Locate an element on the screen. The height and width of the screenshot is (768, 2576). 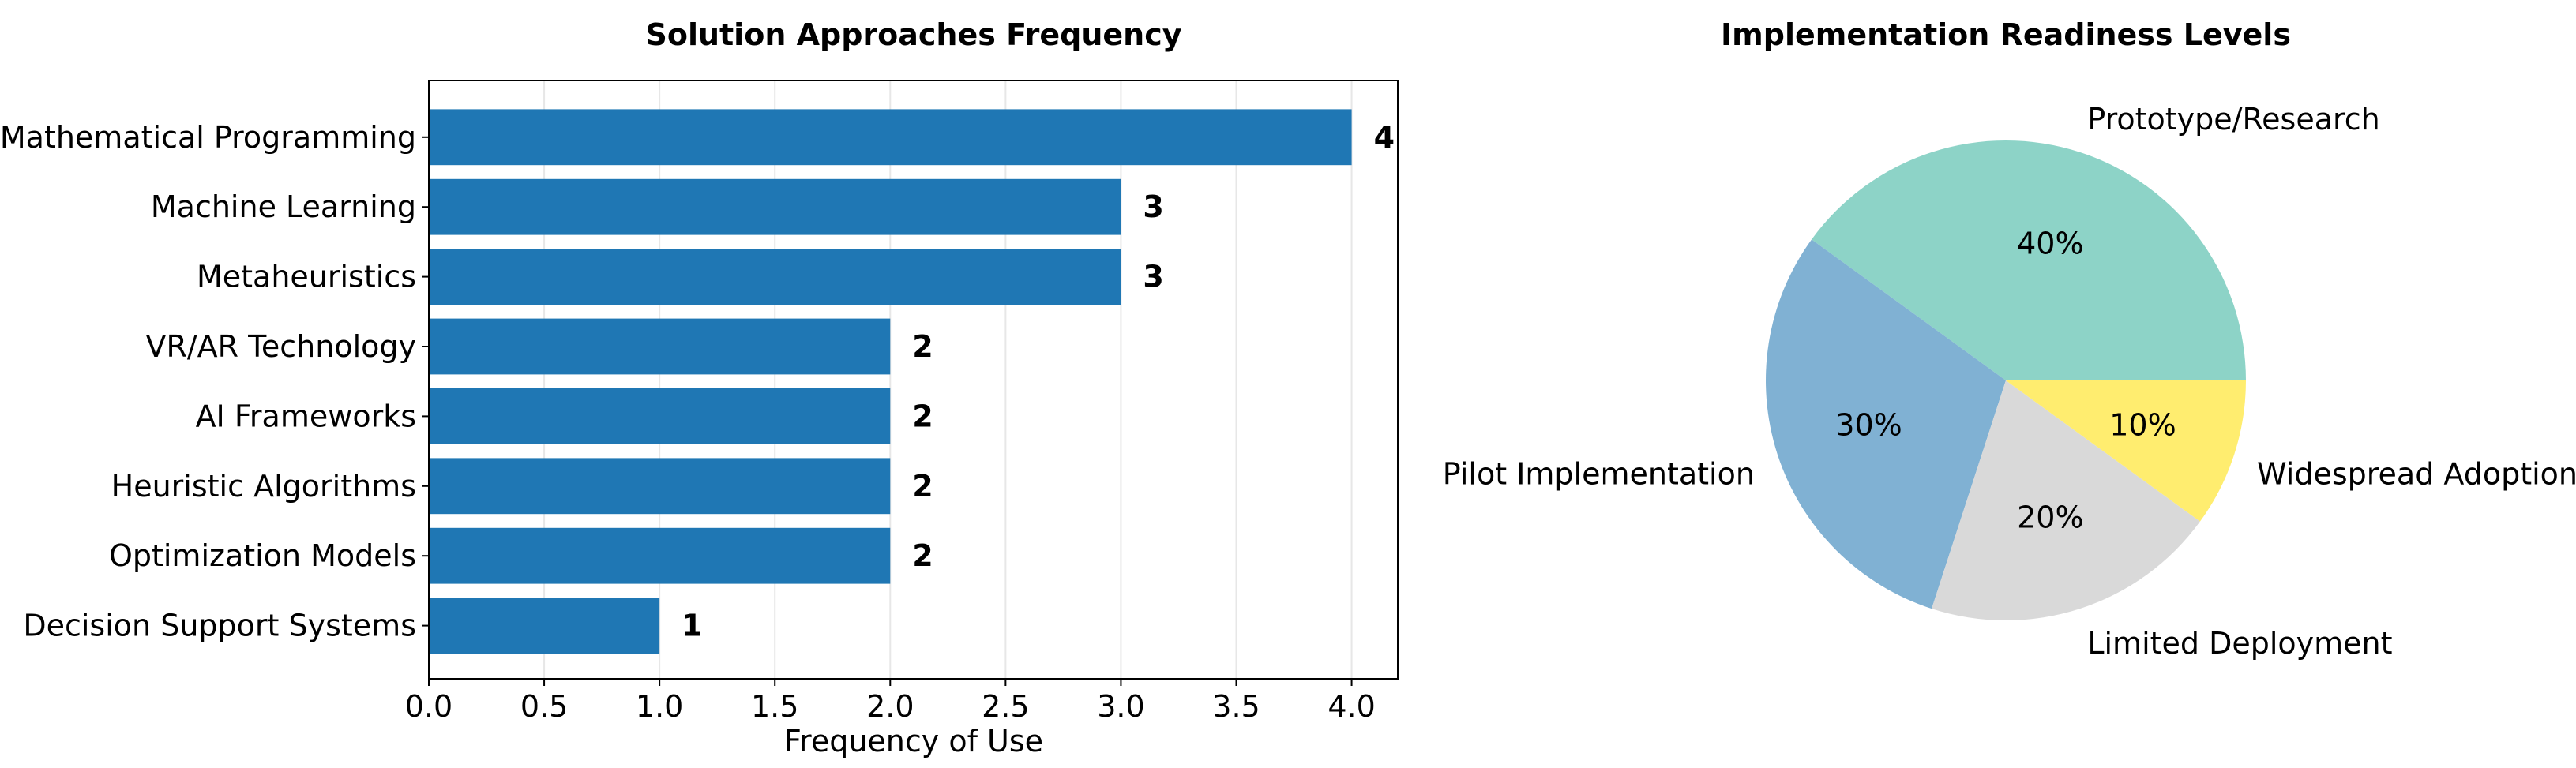
pie-percent-label: 20% is located at coordinates (2050, 517).